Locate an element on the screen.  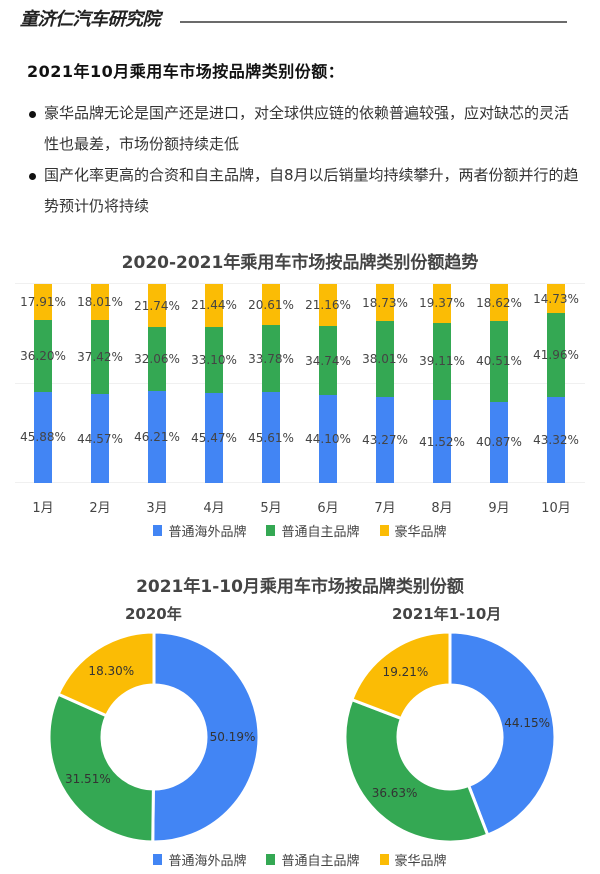
bar-segment: 41.52% is located at coordinates (442, 441).